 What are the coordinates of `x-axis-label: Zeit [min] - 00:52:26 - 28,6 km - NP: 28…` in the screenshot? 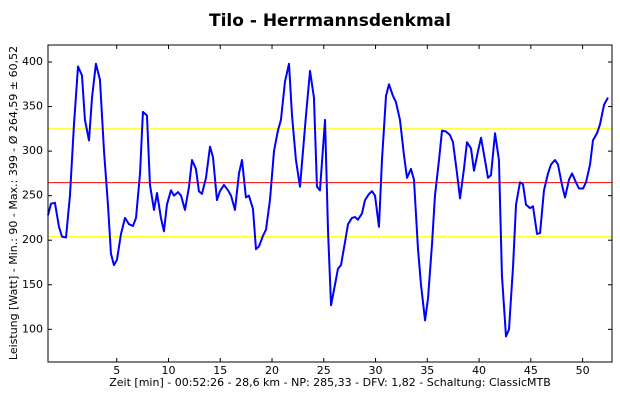 It's located at (330, 382).